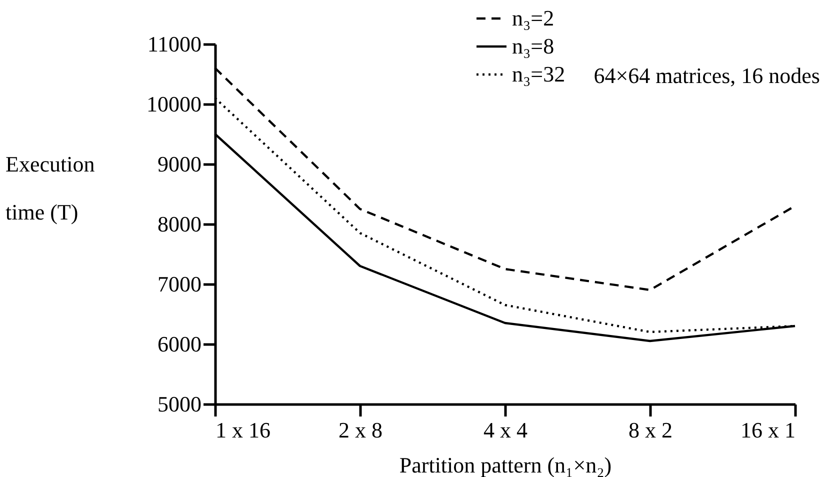  What do you see at coordinates (539, 74) in the screenshot?
I see `legend-label: n₃=32` at bounding box center [539, 74].